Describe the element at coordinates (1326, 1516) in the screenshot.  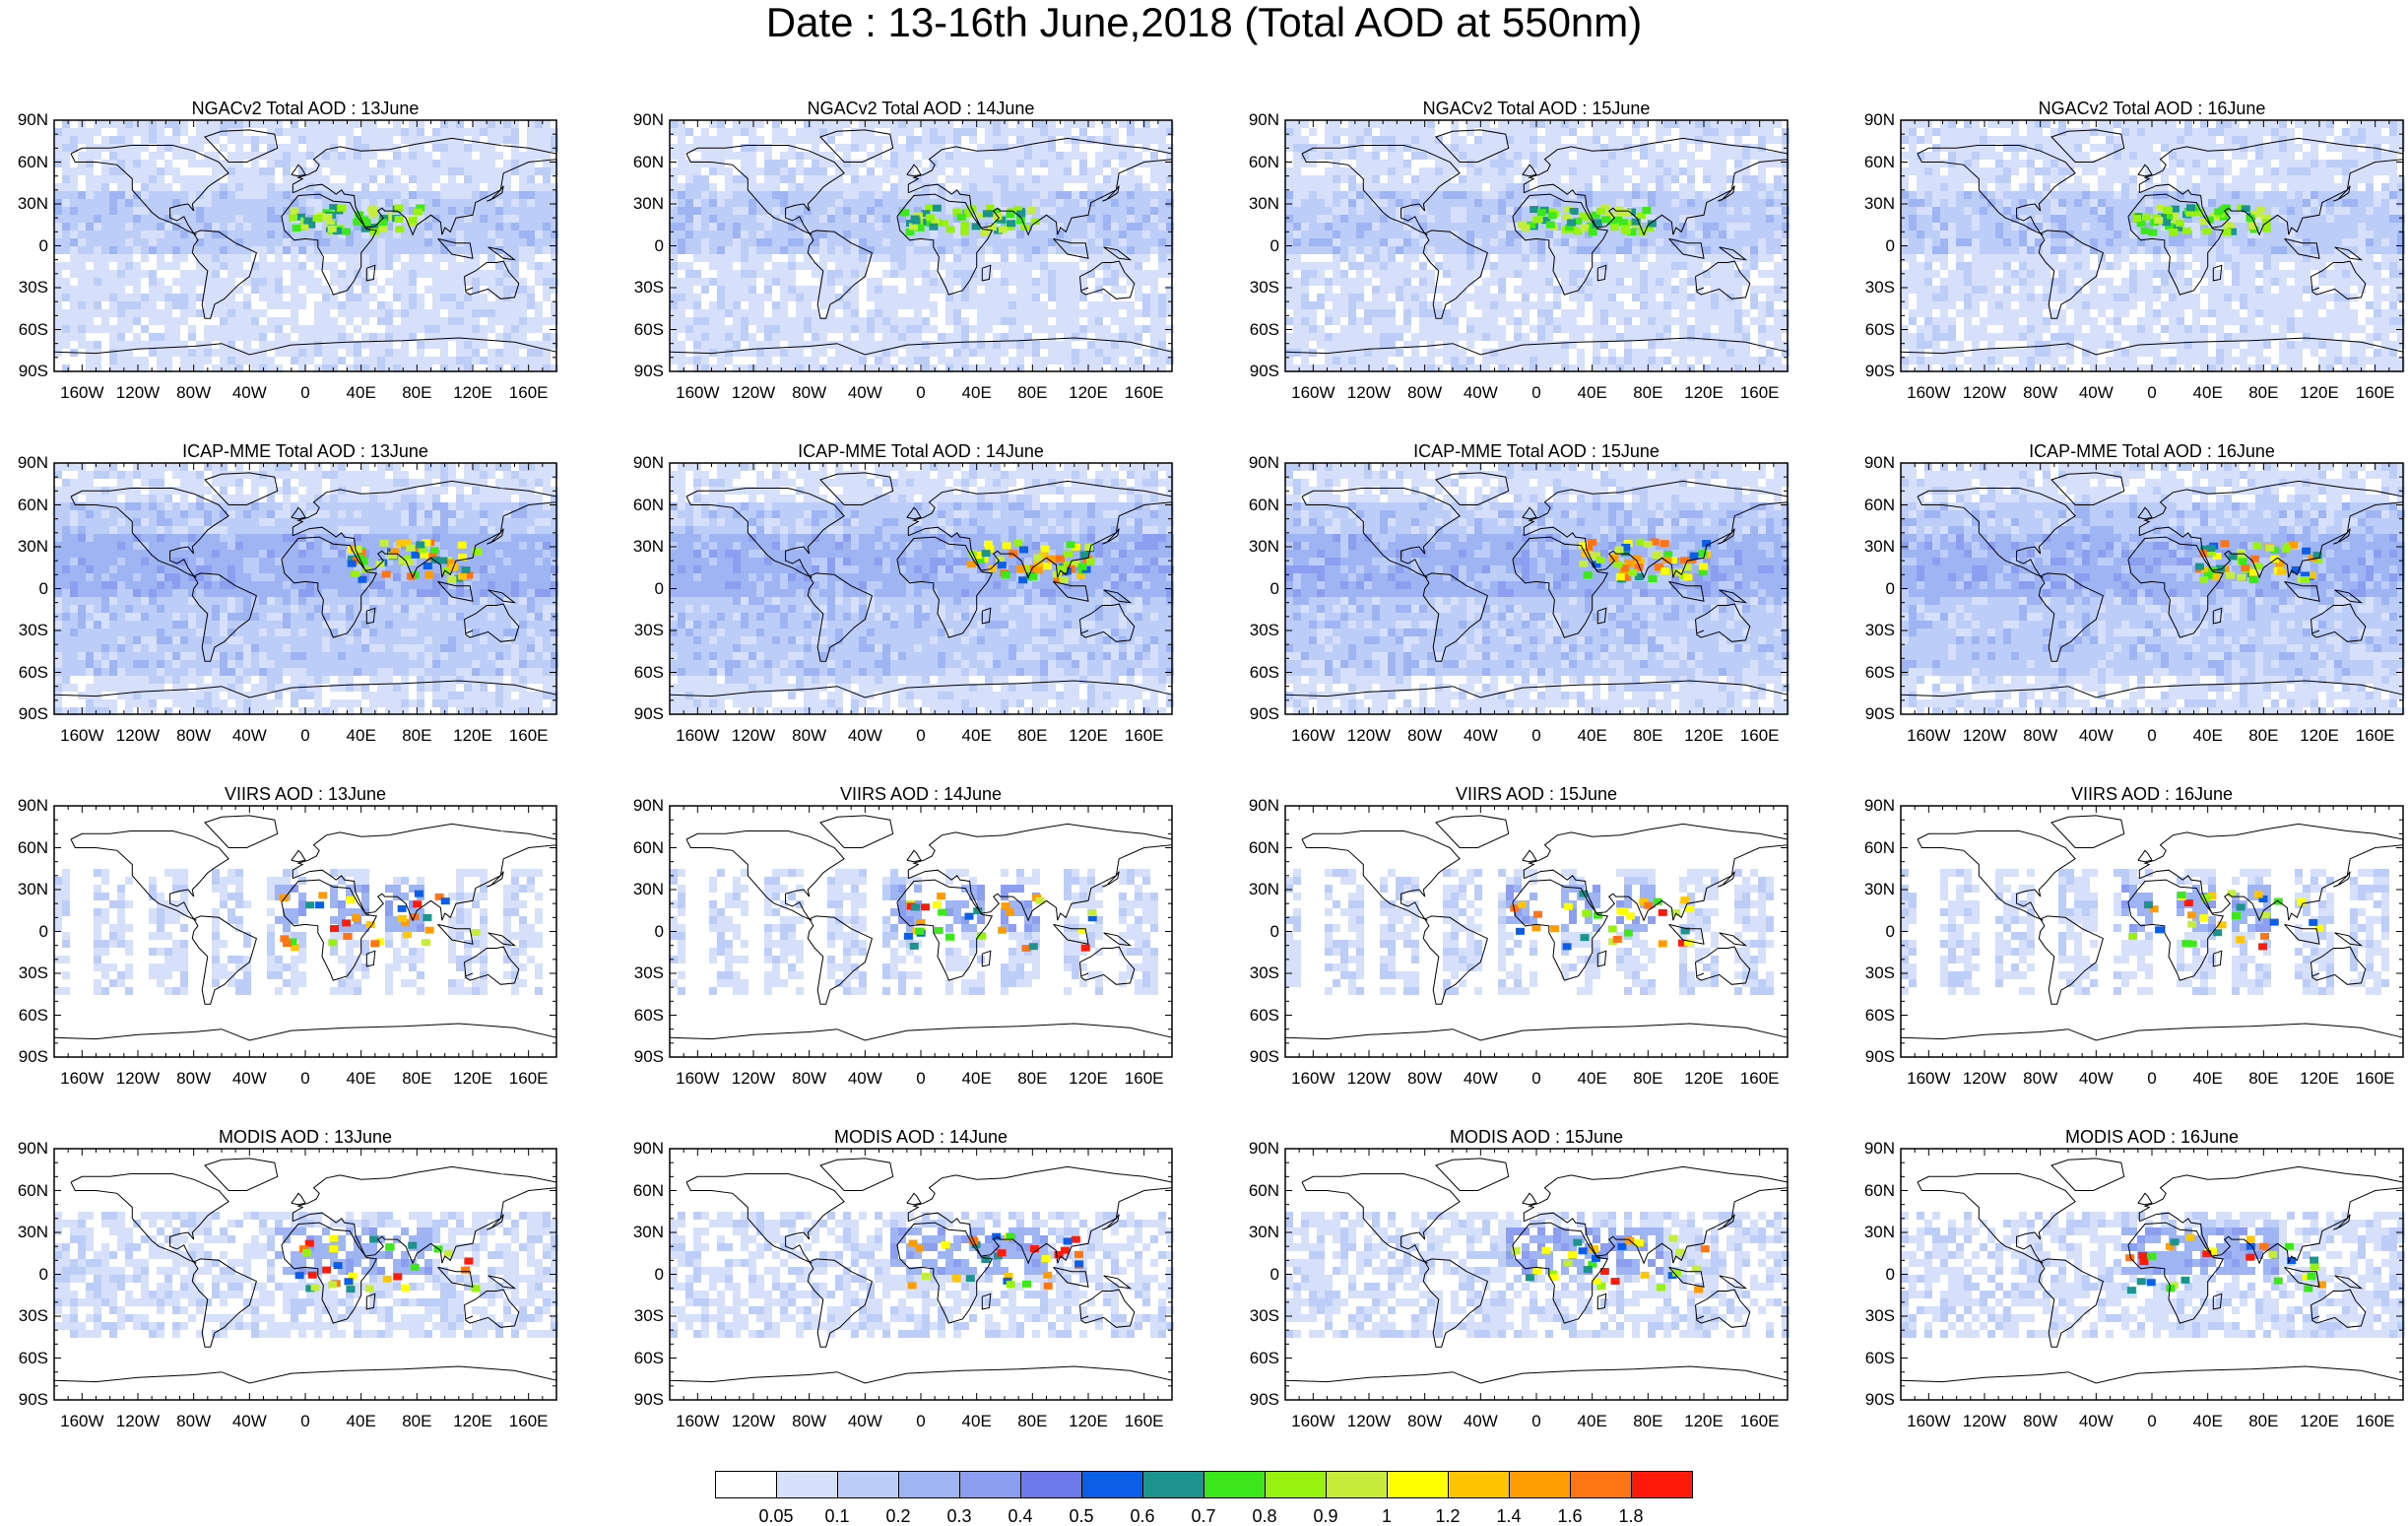
I see `colorbar-label: 0.9` at that location.